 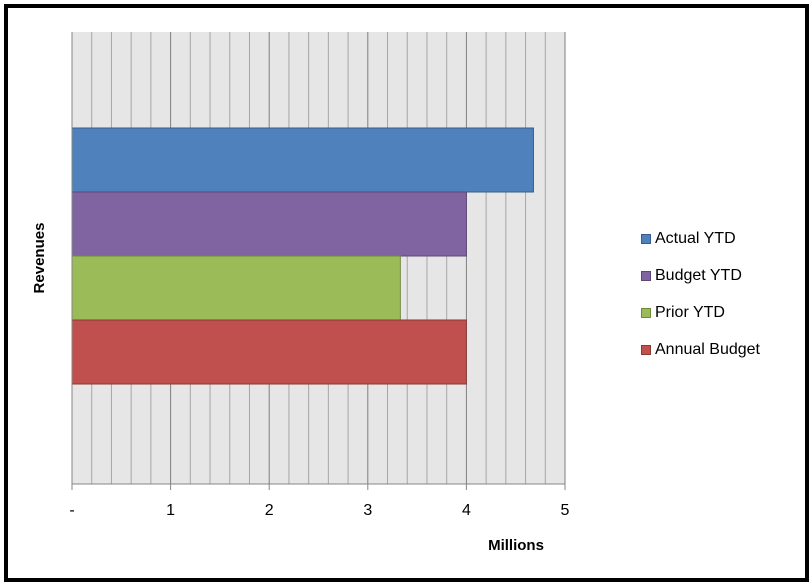 What do you see at coordinates (695, 238) in the screenshot?
I see `legend-label-actual-ytd: Actual YTD` at bounding box center [695, 238].